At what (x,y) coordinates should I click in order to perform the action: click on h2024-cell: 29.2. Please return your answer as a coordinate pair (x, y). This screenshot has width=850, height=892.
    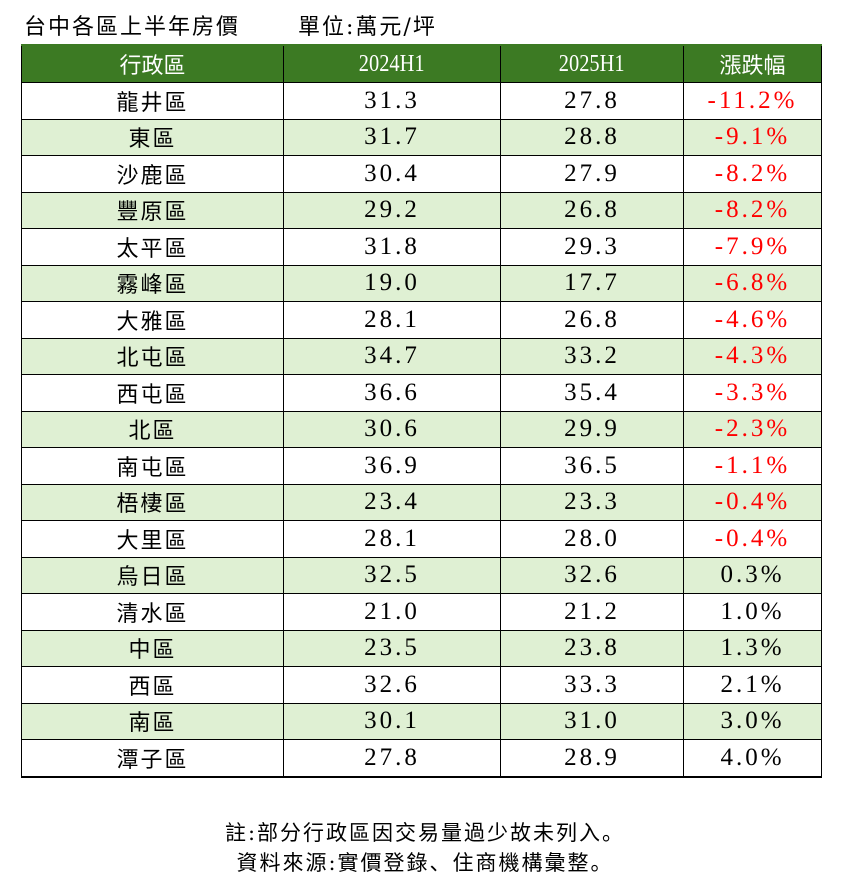
    Looking at the image, I should click on (392, 210).